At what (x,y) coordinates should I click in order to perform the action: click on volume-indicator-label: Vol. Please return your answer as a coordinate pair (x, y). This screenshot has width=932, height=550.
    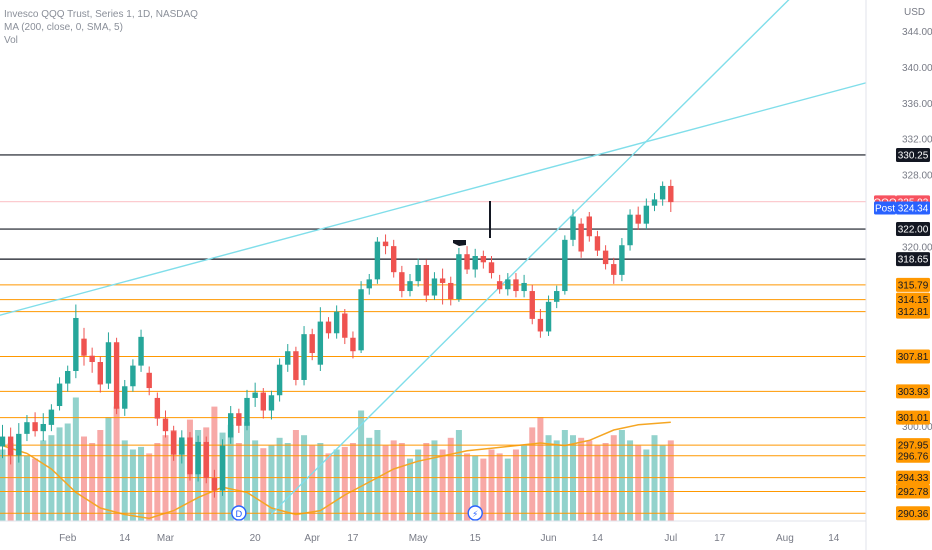
    Looking at the image, I should click on (11, 40).